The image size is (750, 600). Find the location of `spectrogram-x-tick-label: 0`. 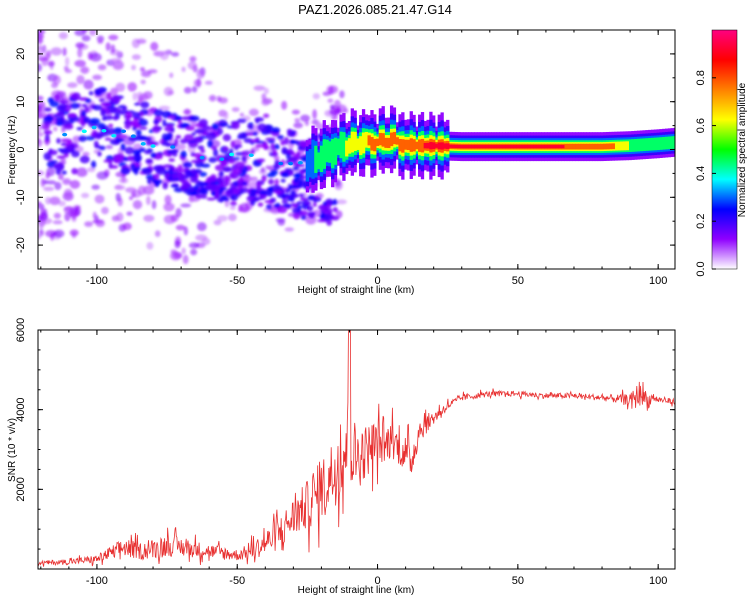

spectrogram-x-tick-label: 0 is located at coordinates (377, 281).